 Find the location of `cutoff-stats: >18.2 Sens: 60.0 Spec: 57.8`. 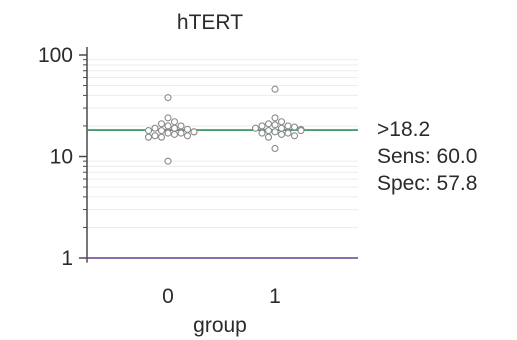

cutoff-stats: >18.2 Sens: 60.0 Spec: 57.8 is located at coordinates (427, 156).